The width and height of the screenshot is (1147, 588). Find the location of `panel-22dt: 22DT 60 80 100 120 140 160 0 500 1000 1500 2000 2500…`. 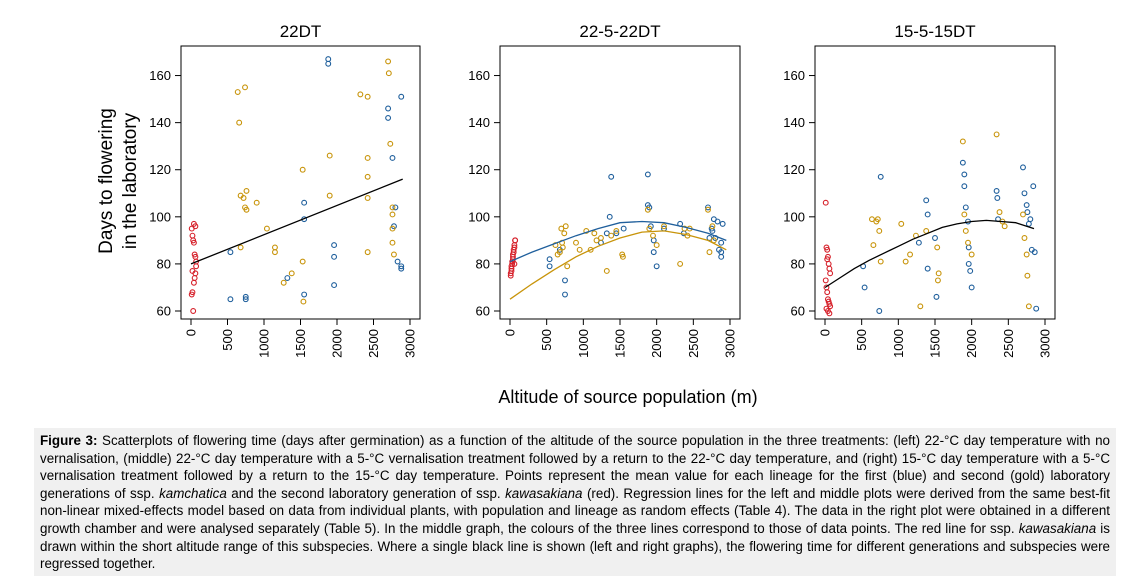

panel-22dt: 22DT 60 80 100 120 140 160 0 500 1000 1500 2000 2500… is located at coordinates (285, 190).